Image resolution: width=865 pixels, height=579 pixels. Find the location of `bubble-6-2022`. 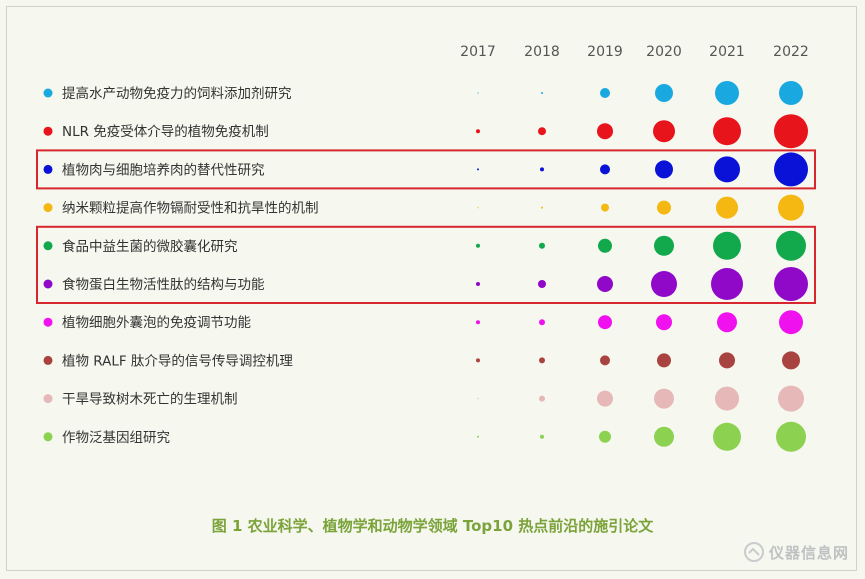

bubble-6-2022 is located at coordinates (791, 284).